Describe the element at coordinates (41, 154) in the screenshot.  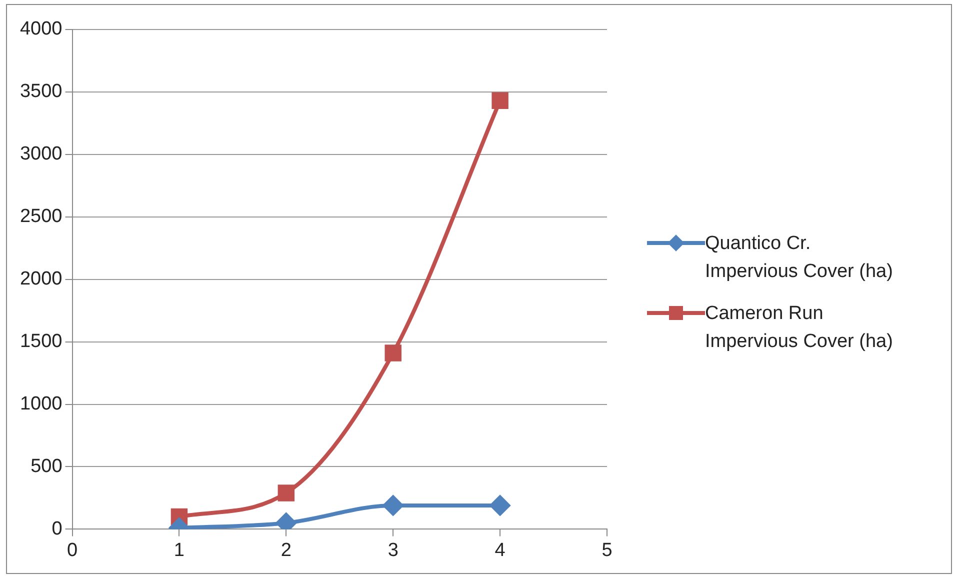
I see `y-tick-label: 3000` at that location.